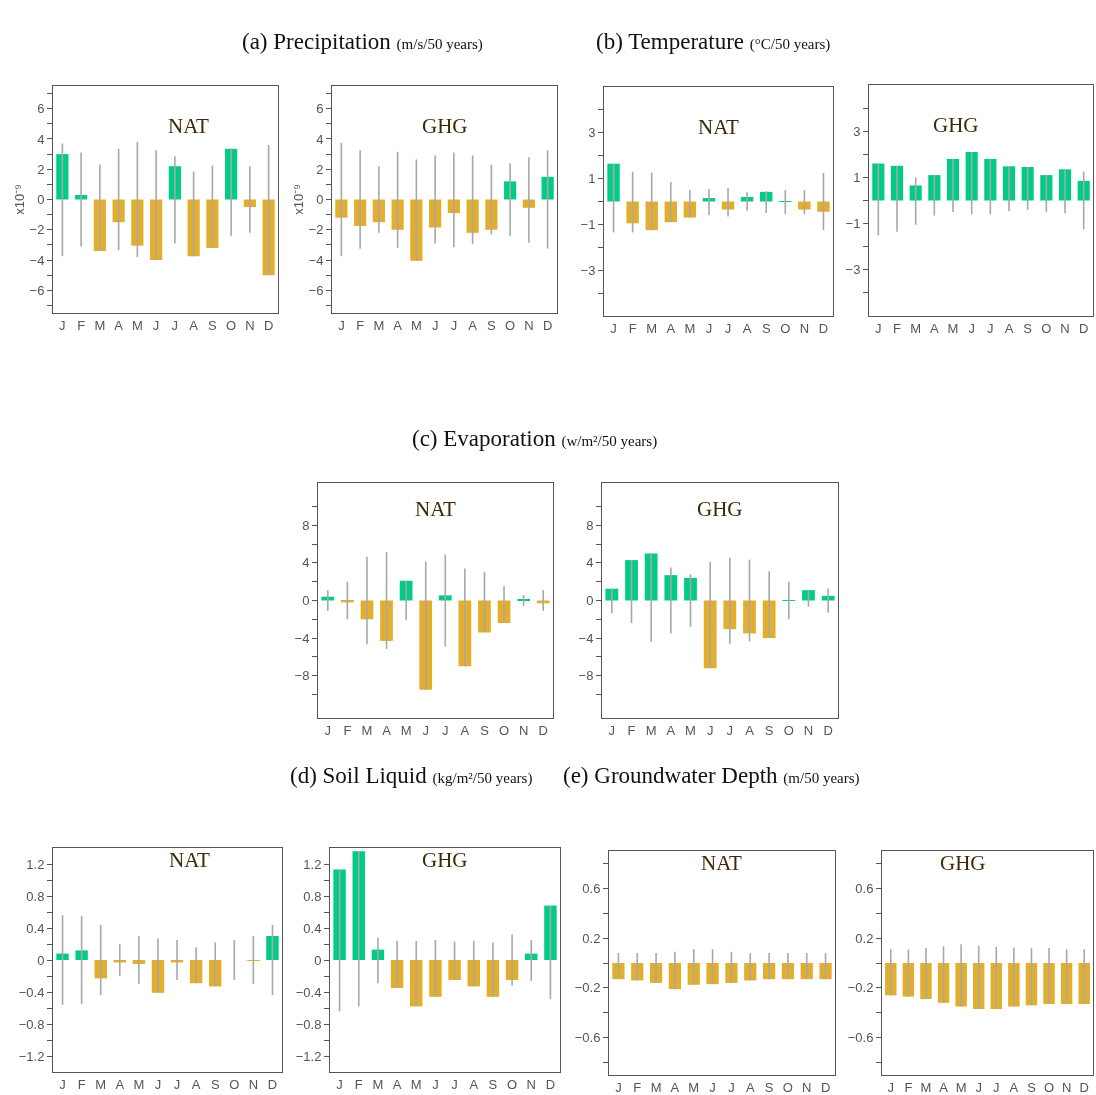 This screenshot has height=1095, width=1096. I want to click on y-axis-title: x10⁻⁹, so click(19, 199).